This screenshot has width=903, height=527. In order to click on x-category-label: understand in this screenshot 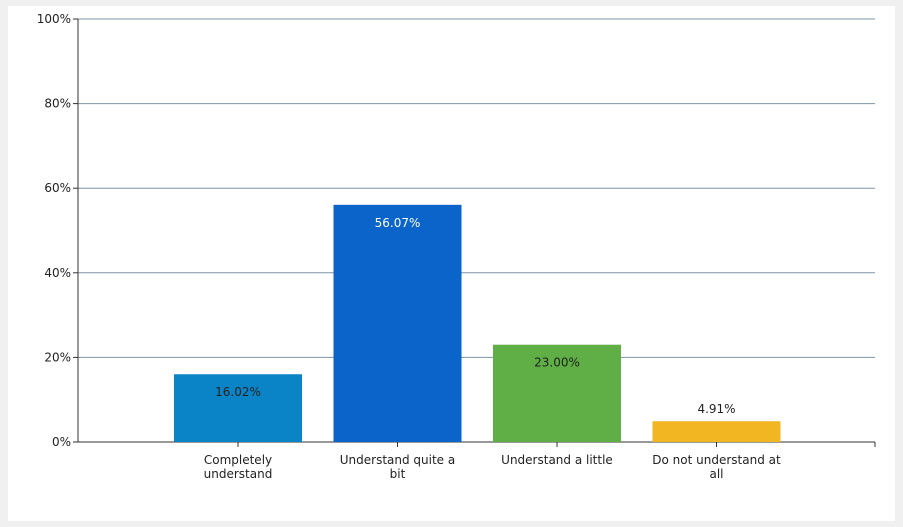, I will do `click(238, 474)`.